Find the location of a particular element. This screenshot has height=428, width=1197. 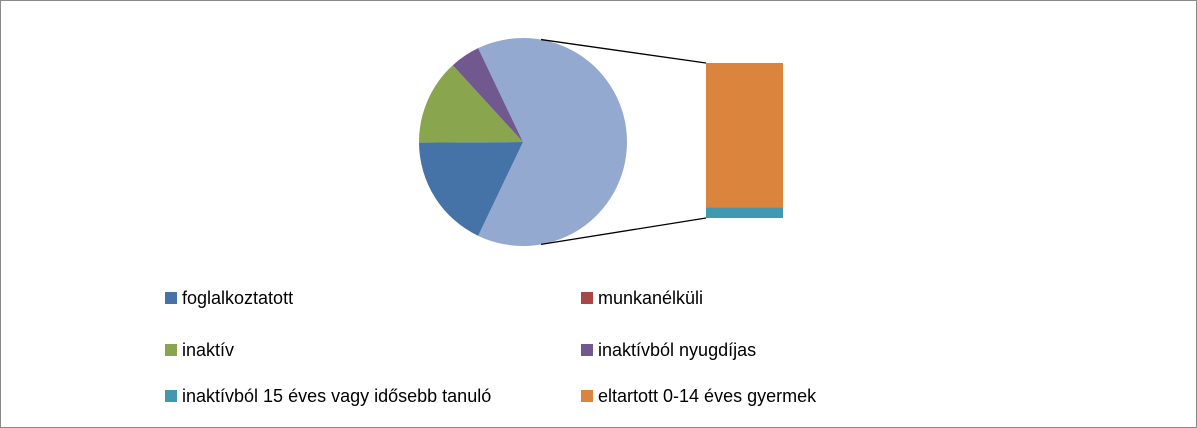

legend-label: foglalkoztatott is located at coordinates (237, 298).